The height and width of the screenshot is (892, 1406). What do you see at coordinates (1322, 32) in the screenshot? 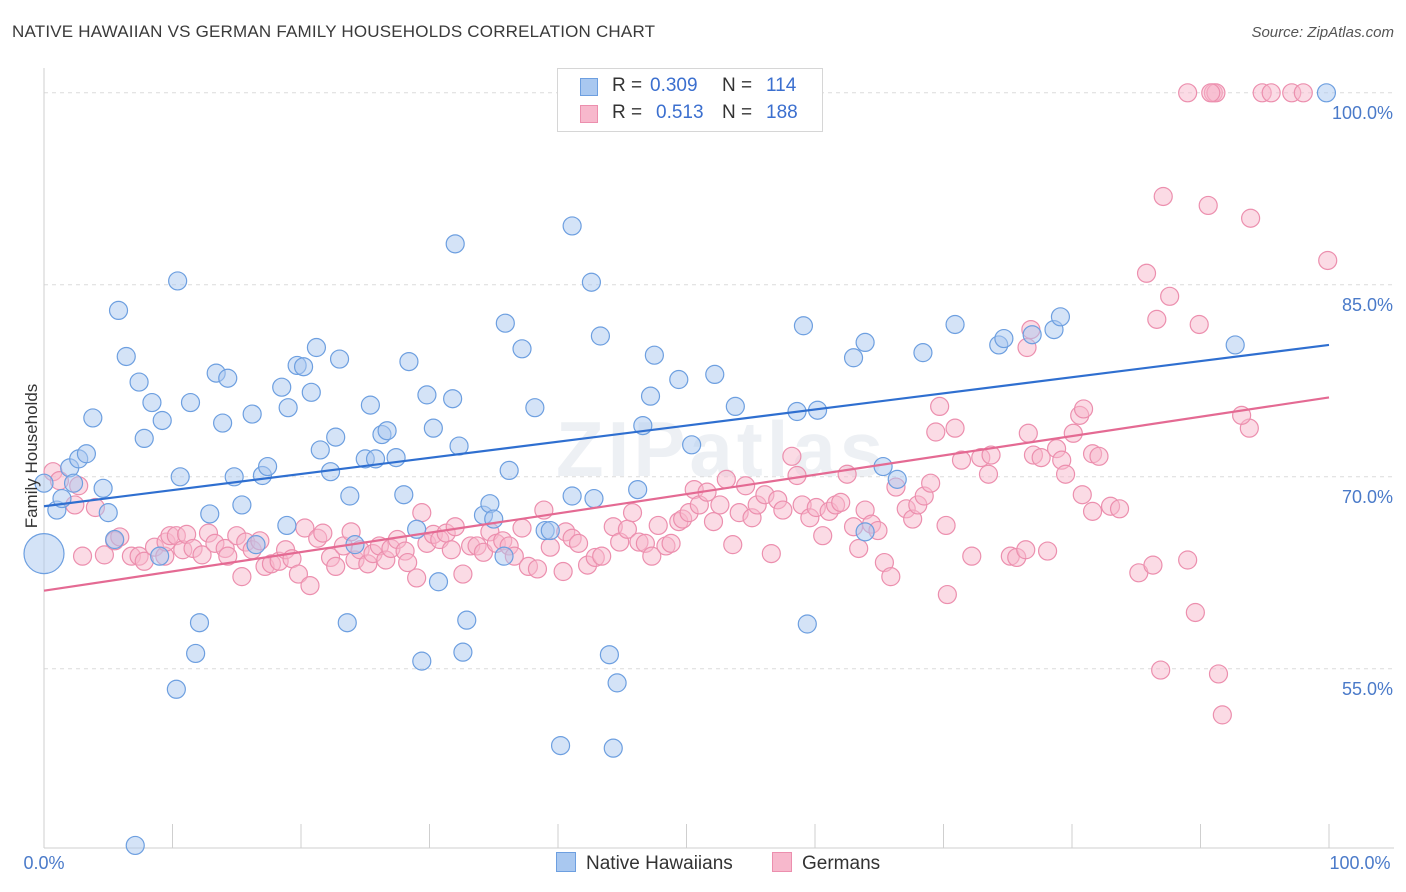
I see `chart-source: Source: ZipAtlas.com` at bounding box center [1322, 32].